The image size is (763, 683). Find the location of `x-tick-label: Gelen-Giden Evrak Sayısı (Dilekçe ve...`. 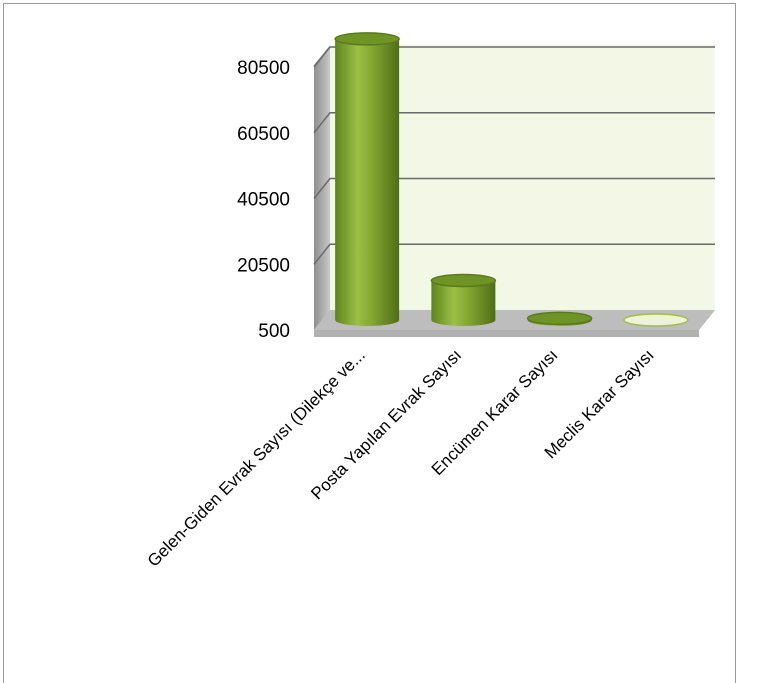

x-tick-label: Gelen-Giden Evrak Sayısı (Dilekçe ve... is located at coordinates (256, 457).